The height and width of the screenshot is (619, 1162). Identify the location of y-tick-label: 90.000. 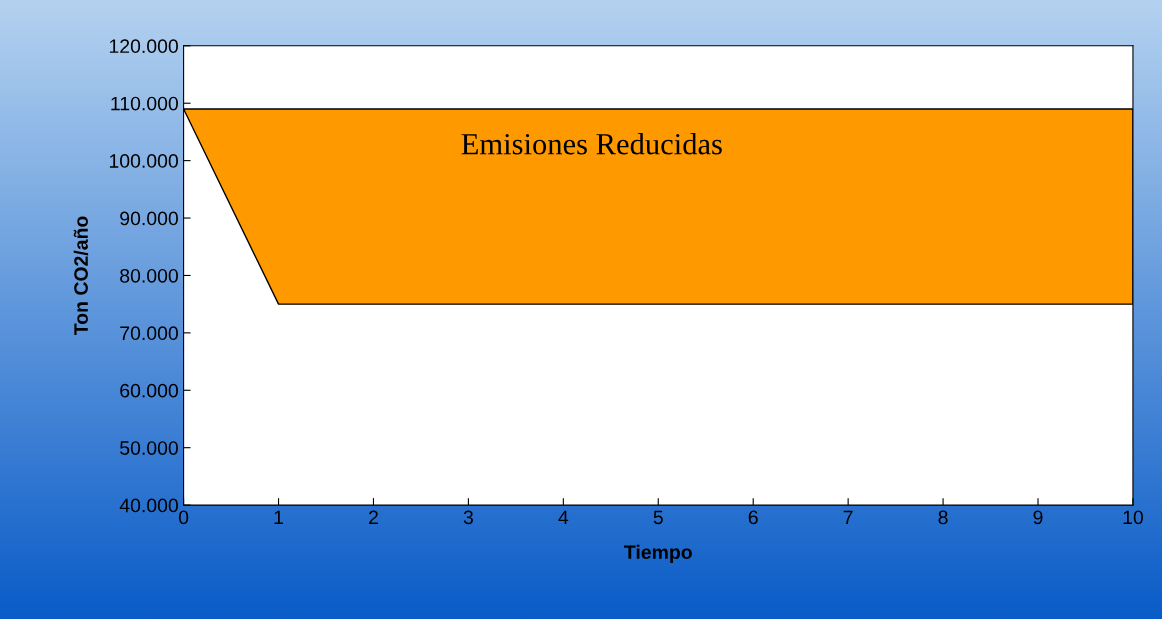
(149, 218).